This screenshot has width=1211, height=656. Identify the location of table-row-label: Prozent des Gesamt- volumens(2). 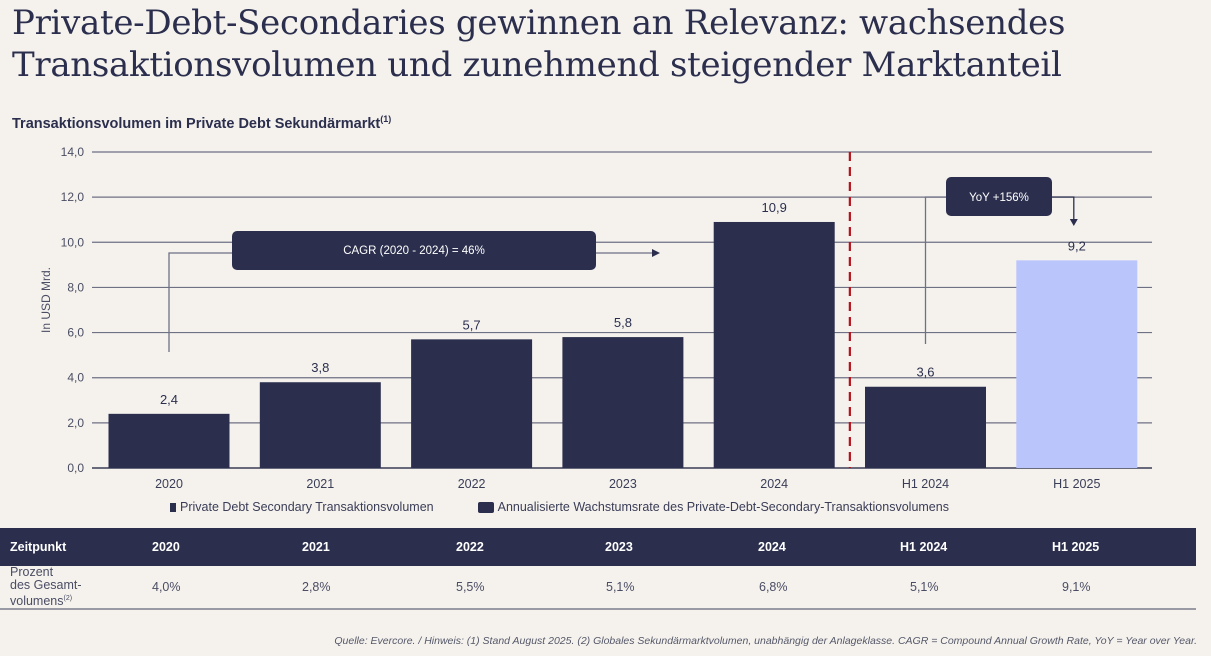
(46, 586).